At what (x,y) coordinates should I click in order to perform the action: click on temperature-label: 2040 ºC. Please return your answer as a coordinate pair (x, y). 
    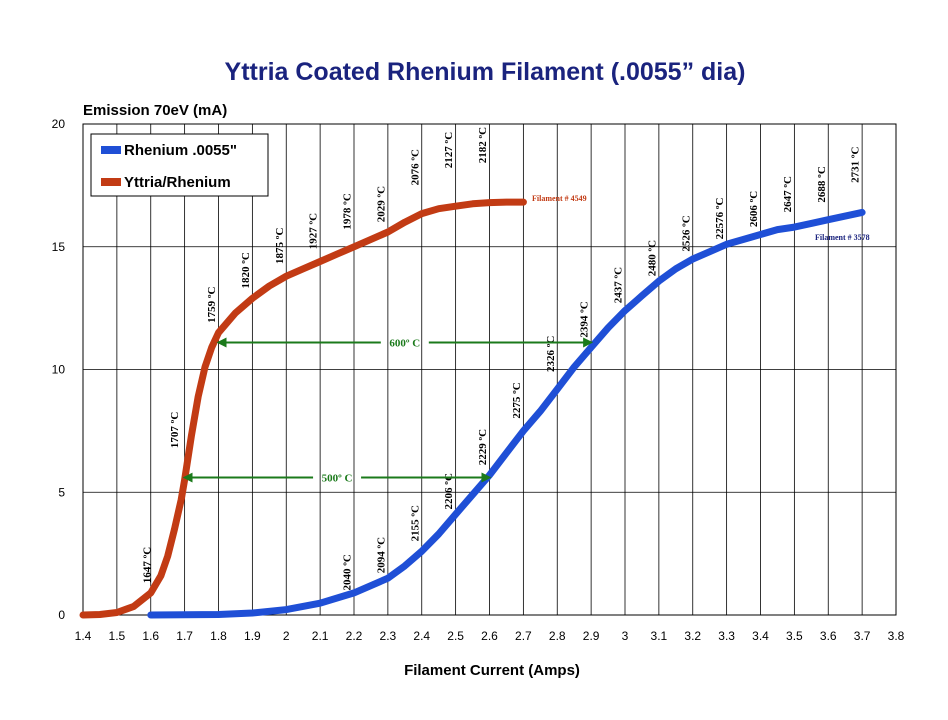
    Looking at the image, I should click on (348, 572).